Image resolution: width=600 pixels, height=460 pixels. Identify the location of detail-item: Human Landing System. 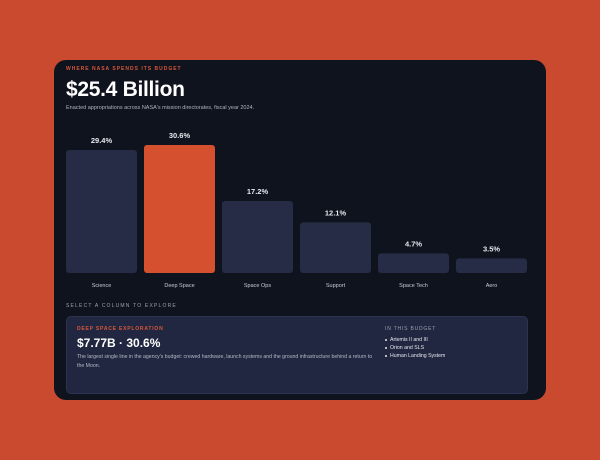
(450, 356).